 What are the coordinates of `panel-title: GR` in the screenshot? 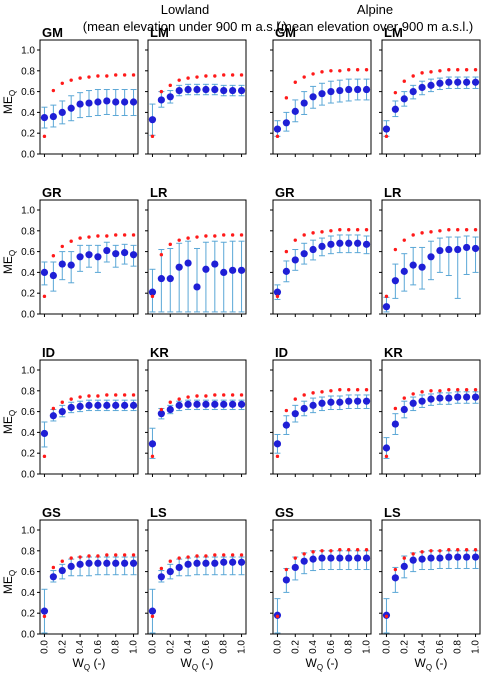 It's located at (52, 192).